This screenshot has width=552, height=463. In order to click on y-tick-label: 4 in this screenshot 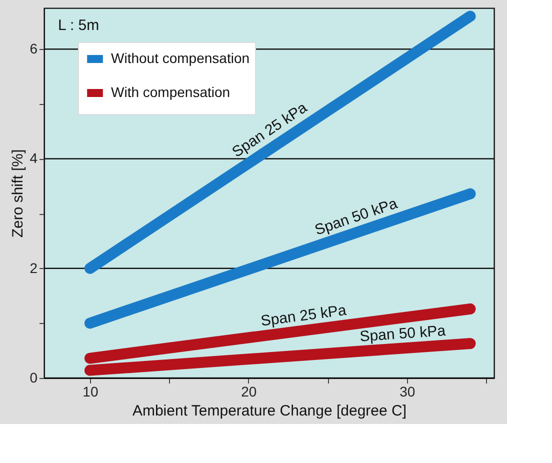, I will do `click(34, 158)`.